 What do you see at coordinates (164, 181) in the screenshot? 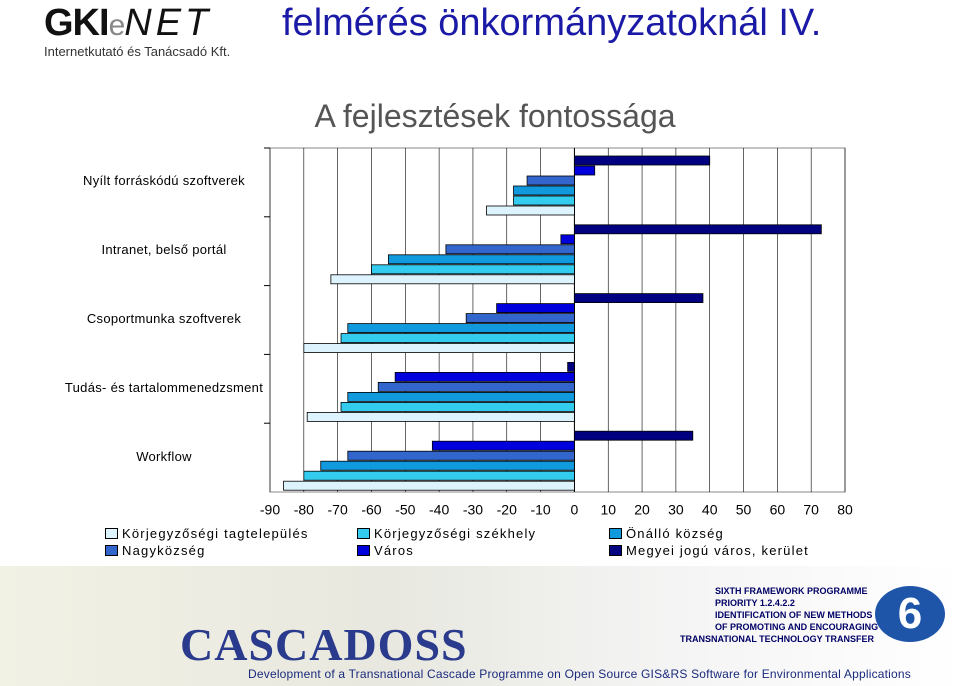
I see `category-label: Nyílt forráskódú szoftverek` at bounding box center [164, 181].